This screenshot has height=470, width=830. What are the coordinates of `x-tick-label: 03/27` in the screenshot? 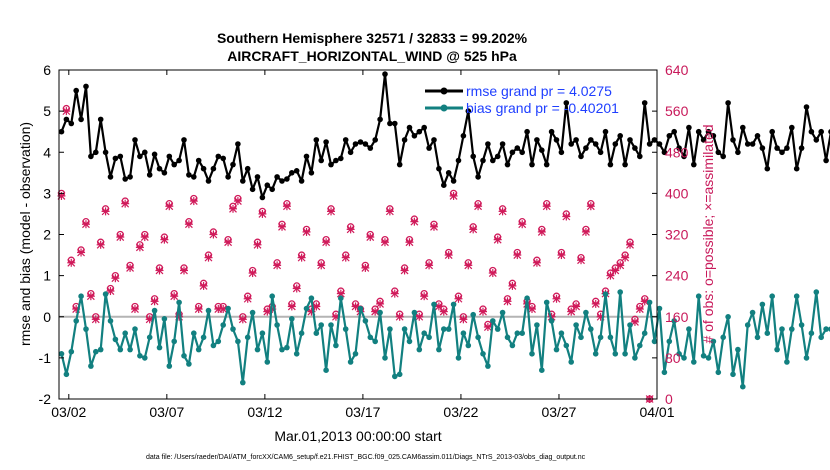 It's located at (558, 412).